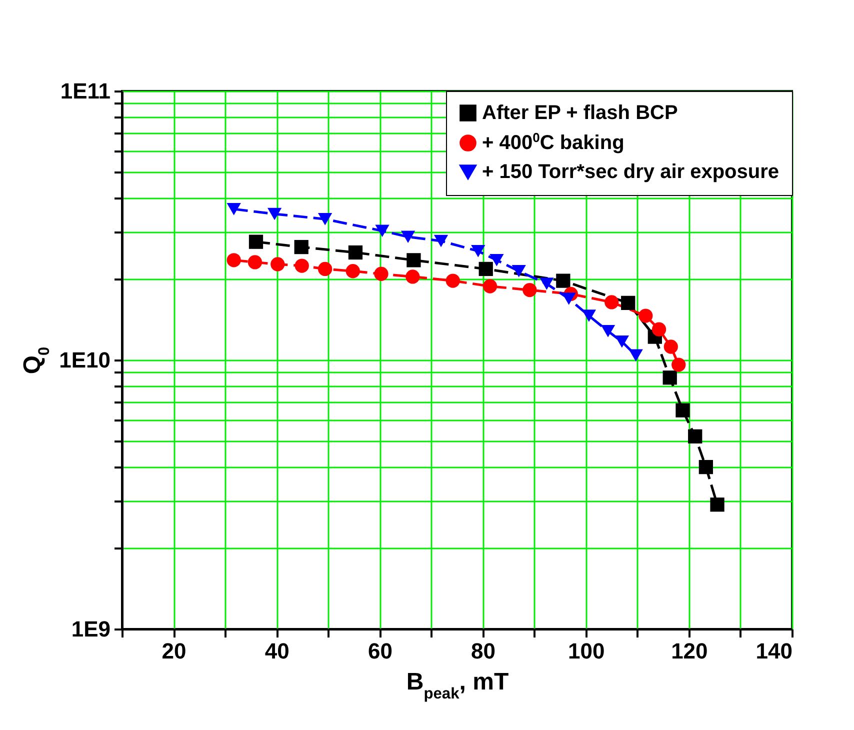 This screenshot has width=854, height=730. I want to click on legend-label: After EP + flash BCP, so click(580, 113).